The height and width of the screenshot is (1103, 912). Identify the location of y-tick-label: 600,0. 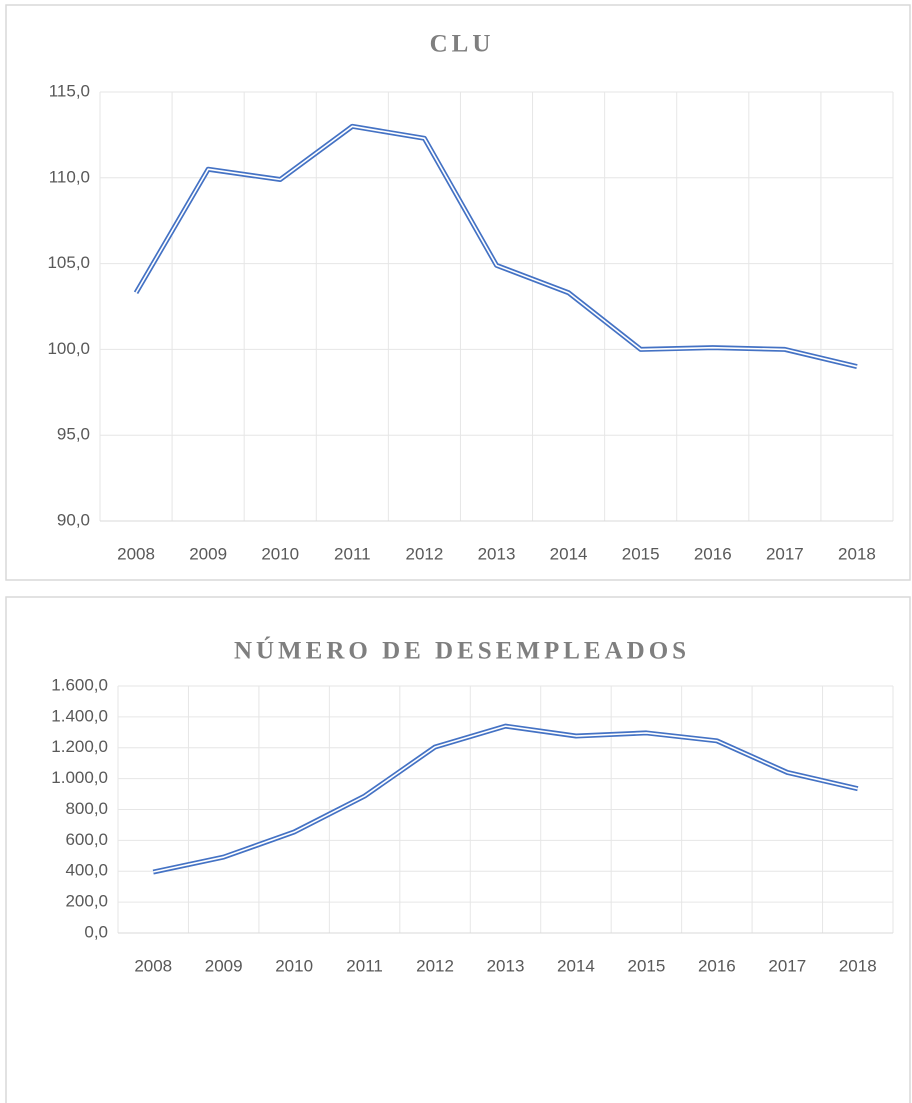
(86, 839).